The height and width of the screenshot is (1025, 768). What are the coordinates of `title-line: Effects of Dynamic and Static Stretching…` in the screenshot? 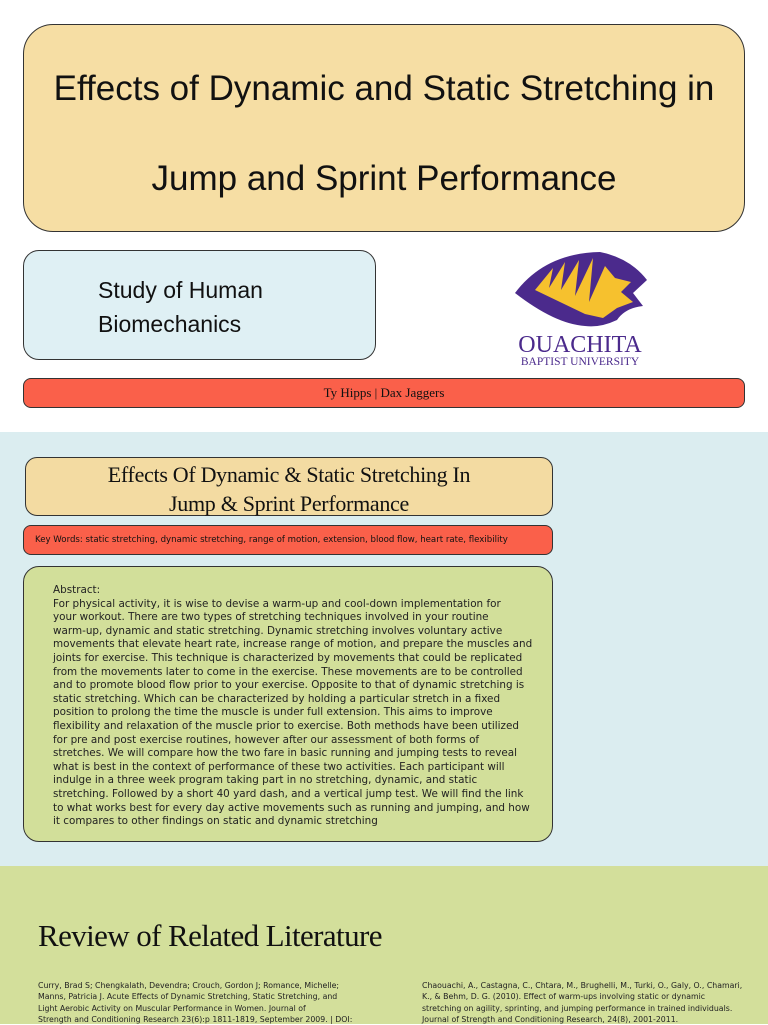 It's located at (384, 88).